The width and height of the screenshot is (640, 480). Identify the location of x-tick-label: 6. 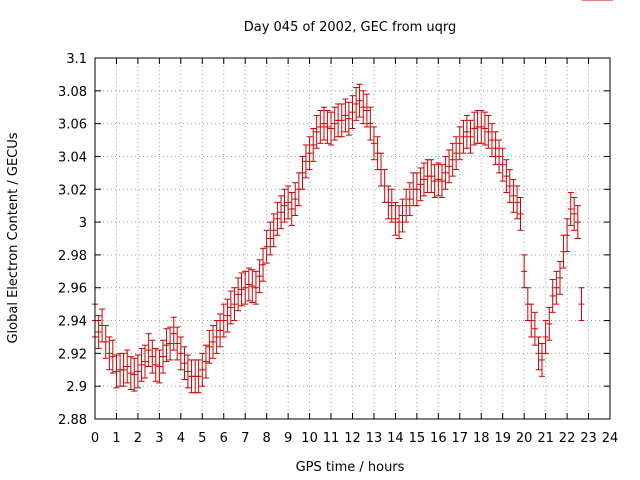
(224, 438).